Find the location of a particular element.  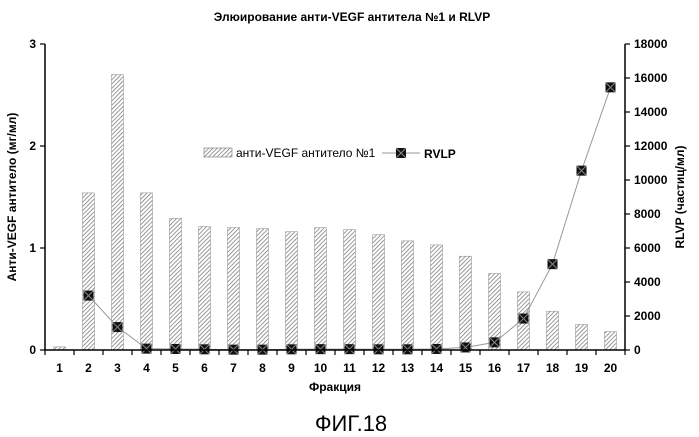

x-tick-label: 3 is located at coordinates (117, 368).